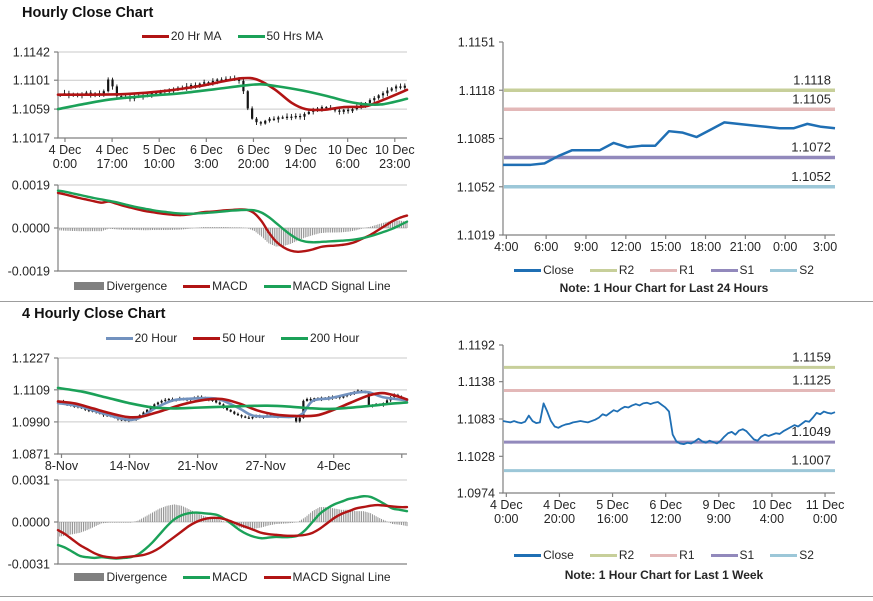 The height and width of the screenshot is (601, 873). Describe the element at coordinates (111, 164) in the screenshot. I see `svg-text: 17:00` at that location.